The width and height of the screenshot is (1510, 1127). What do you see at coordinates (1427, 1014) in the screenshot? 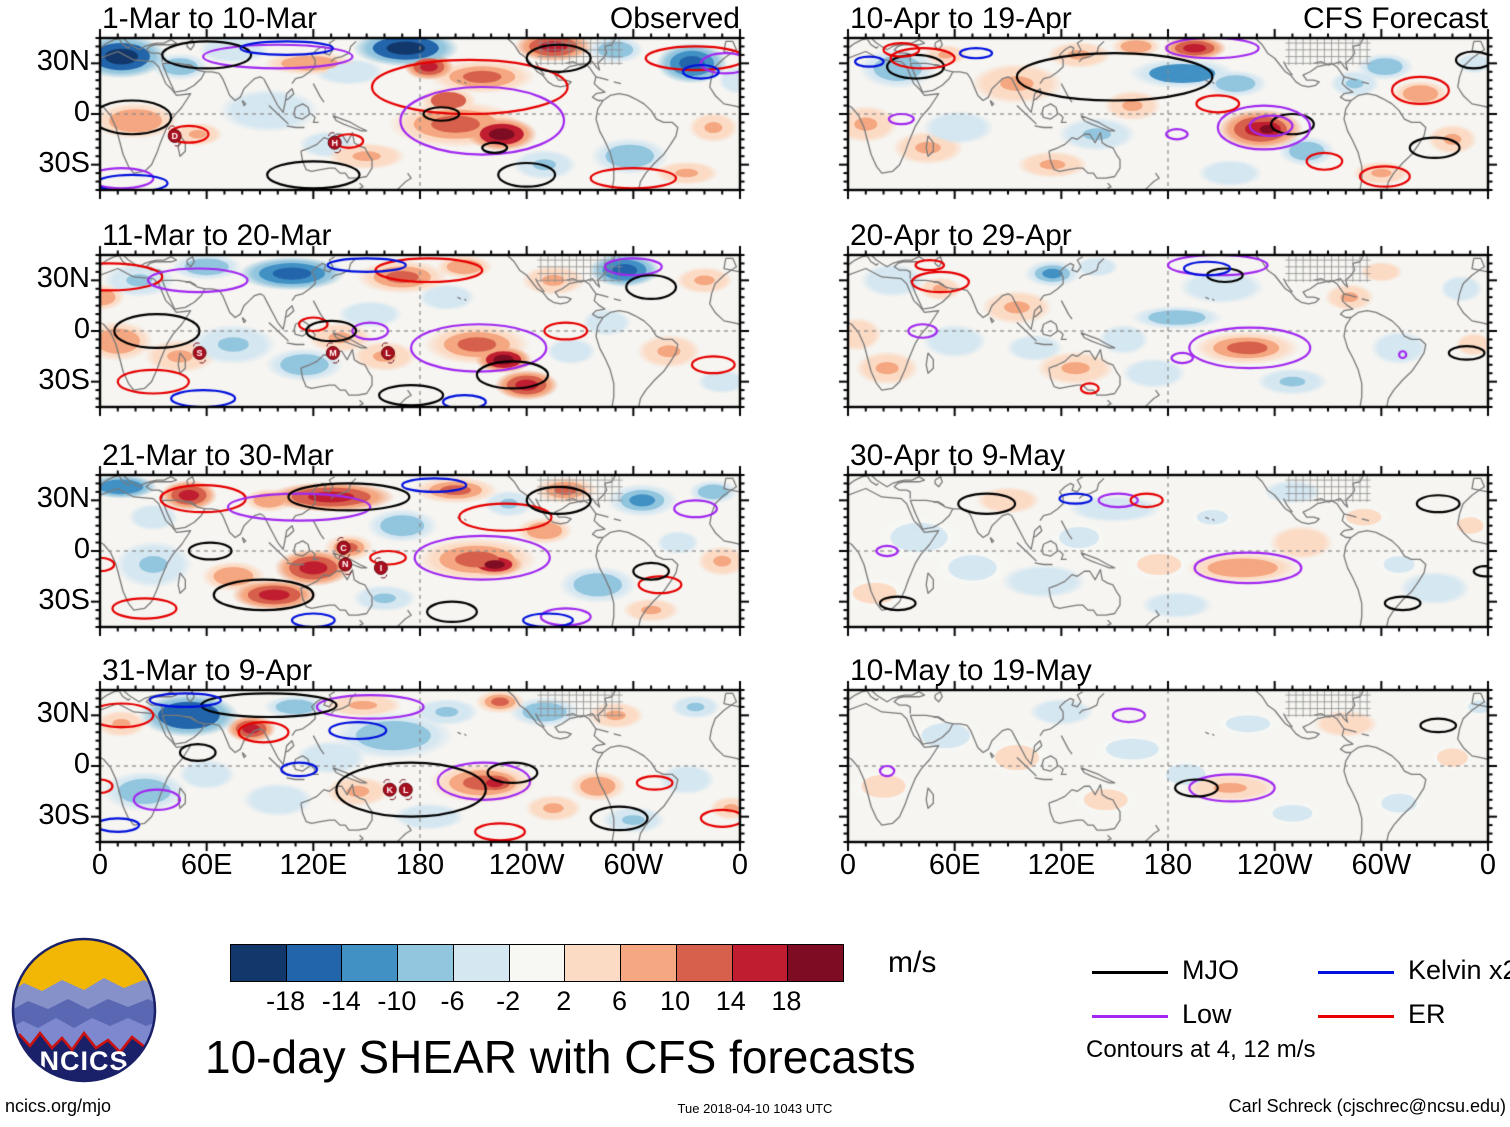
I see `legend-label-er: ER` at bounding box center [1427, 1014].